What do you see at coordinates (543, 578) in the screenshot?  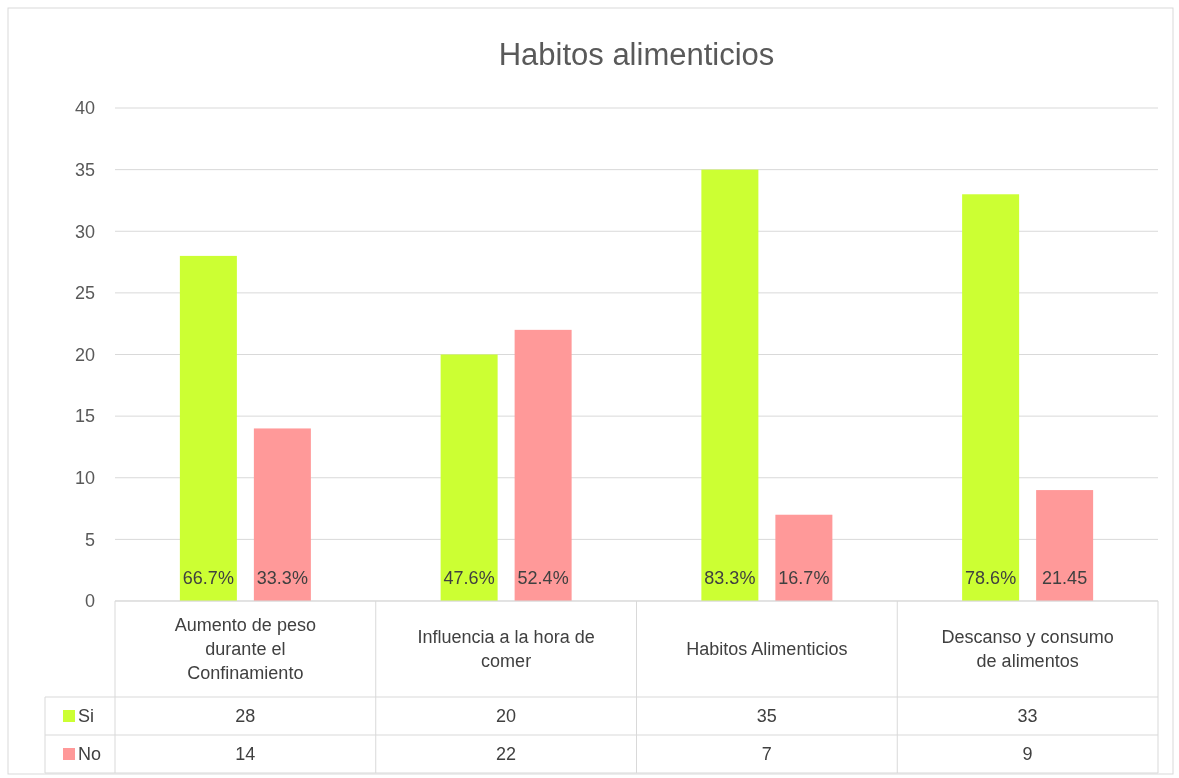 I see `annotation: 52.4%` at bounding box center [543, 578].